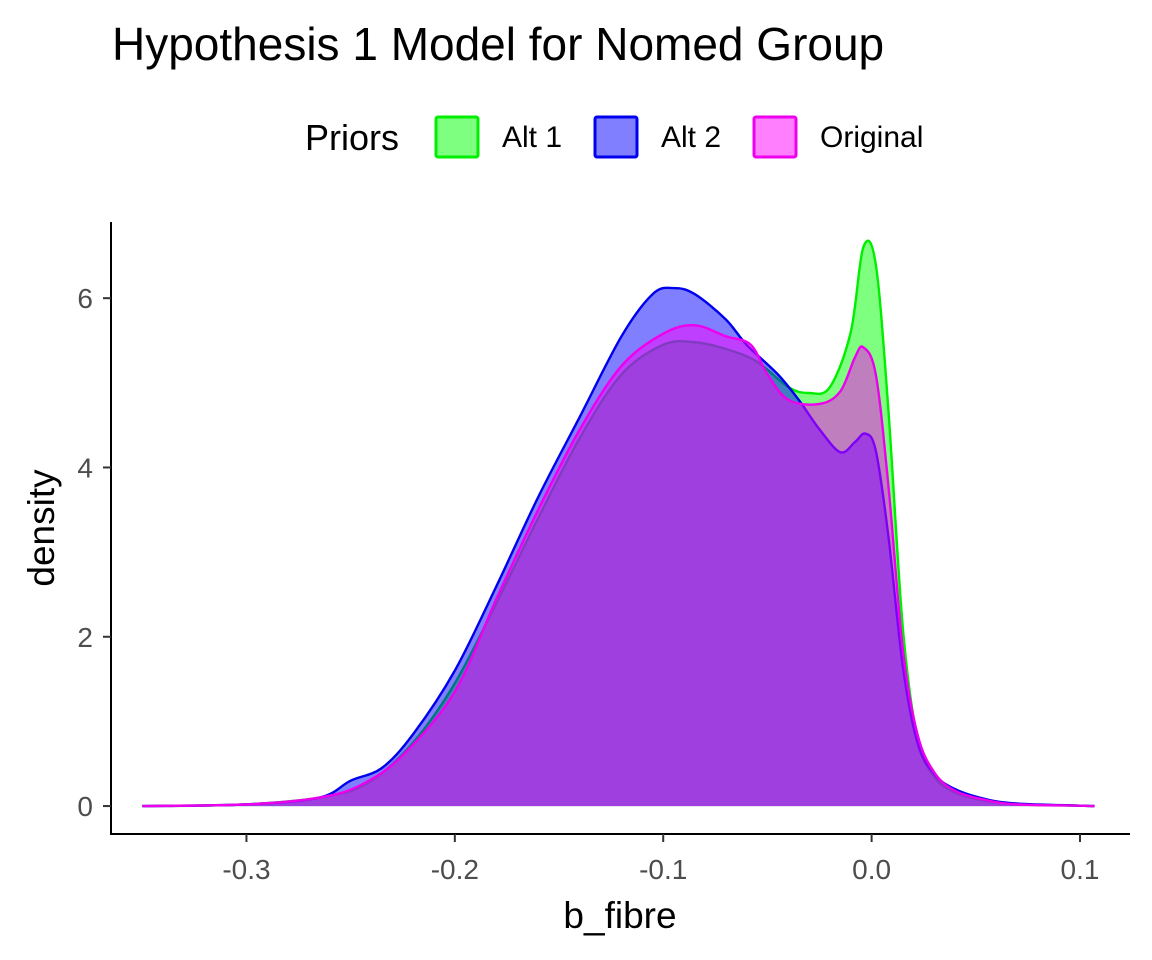 The width and height of the screenshot is (1152, 960). What do you see at coordinates (85, 806) in the screenshot?
I see `y-tick-label: 0` at bounding box center [85, 806].